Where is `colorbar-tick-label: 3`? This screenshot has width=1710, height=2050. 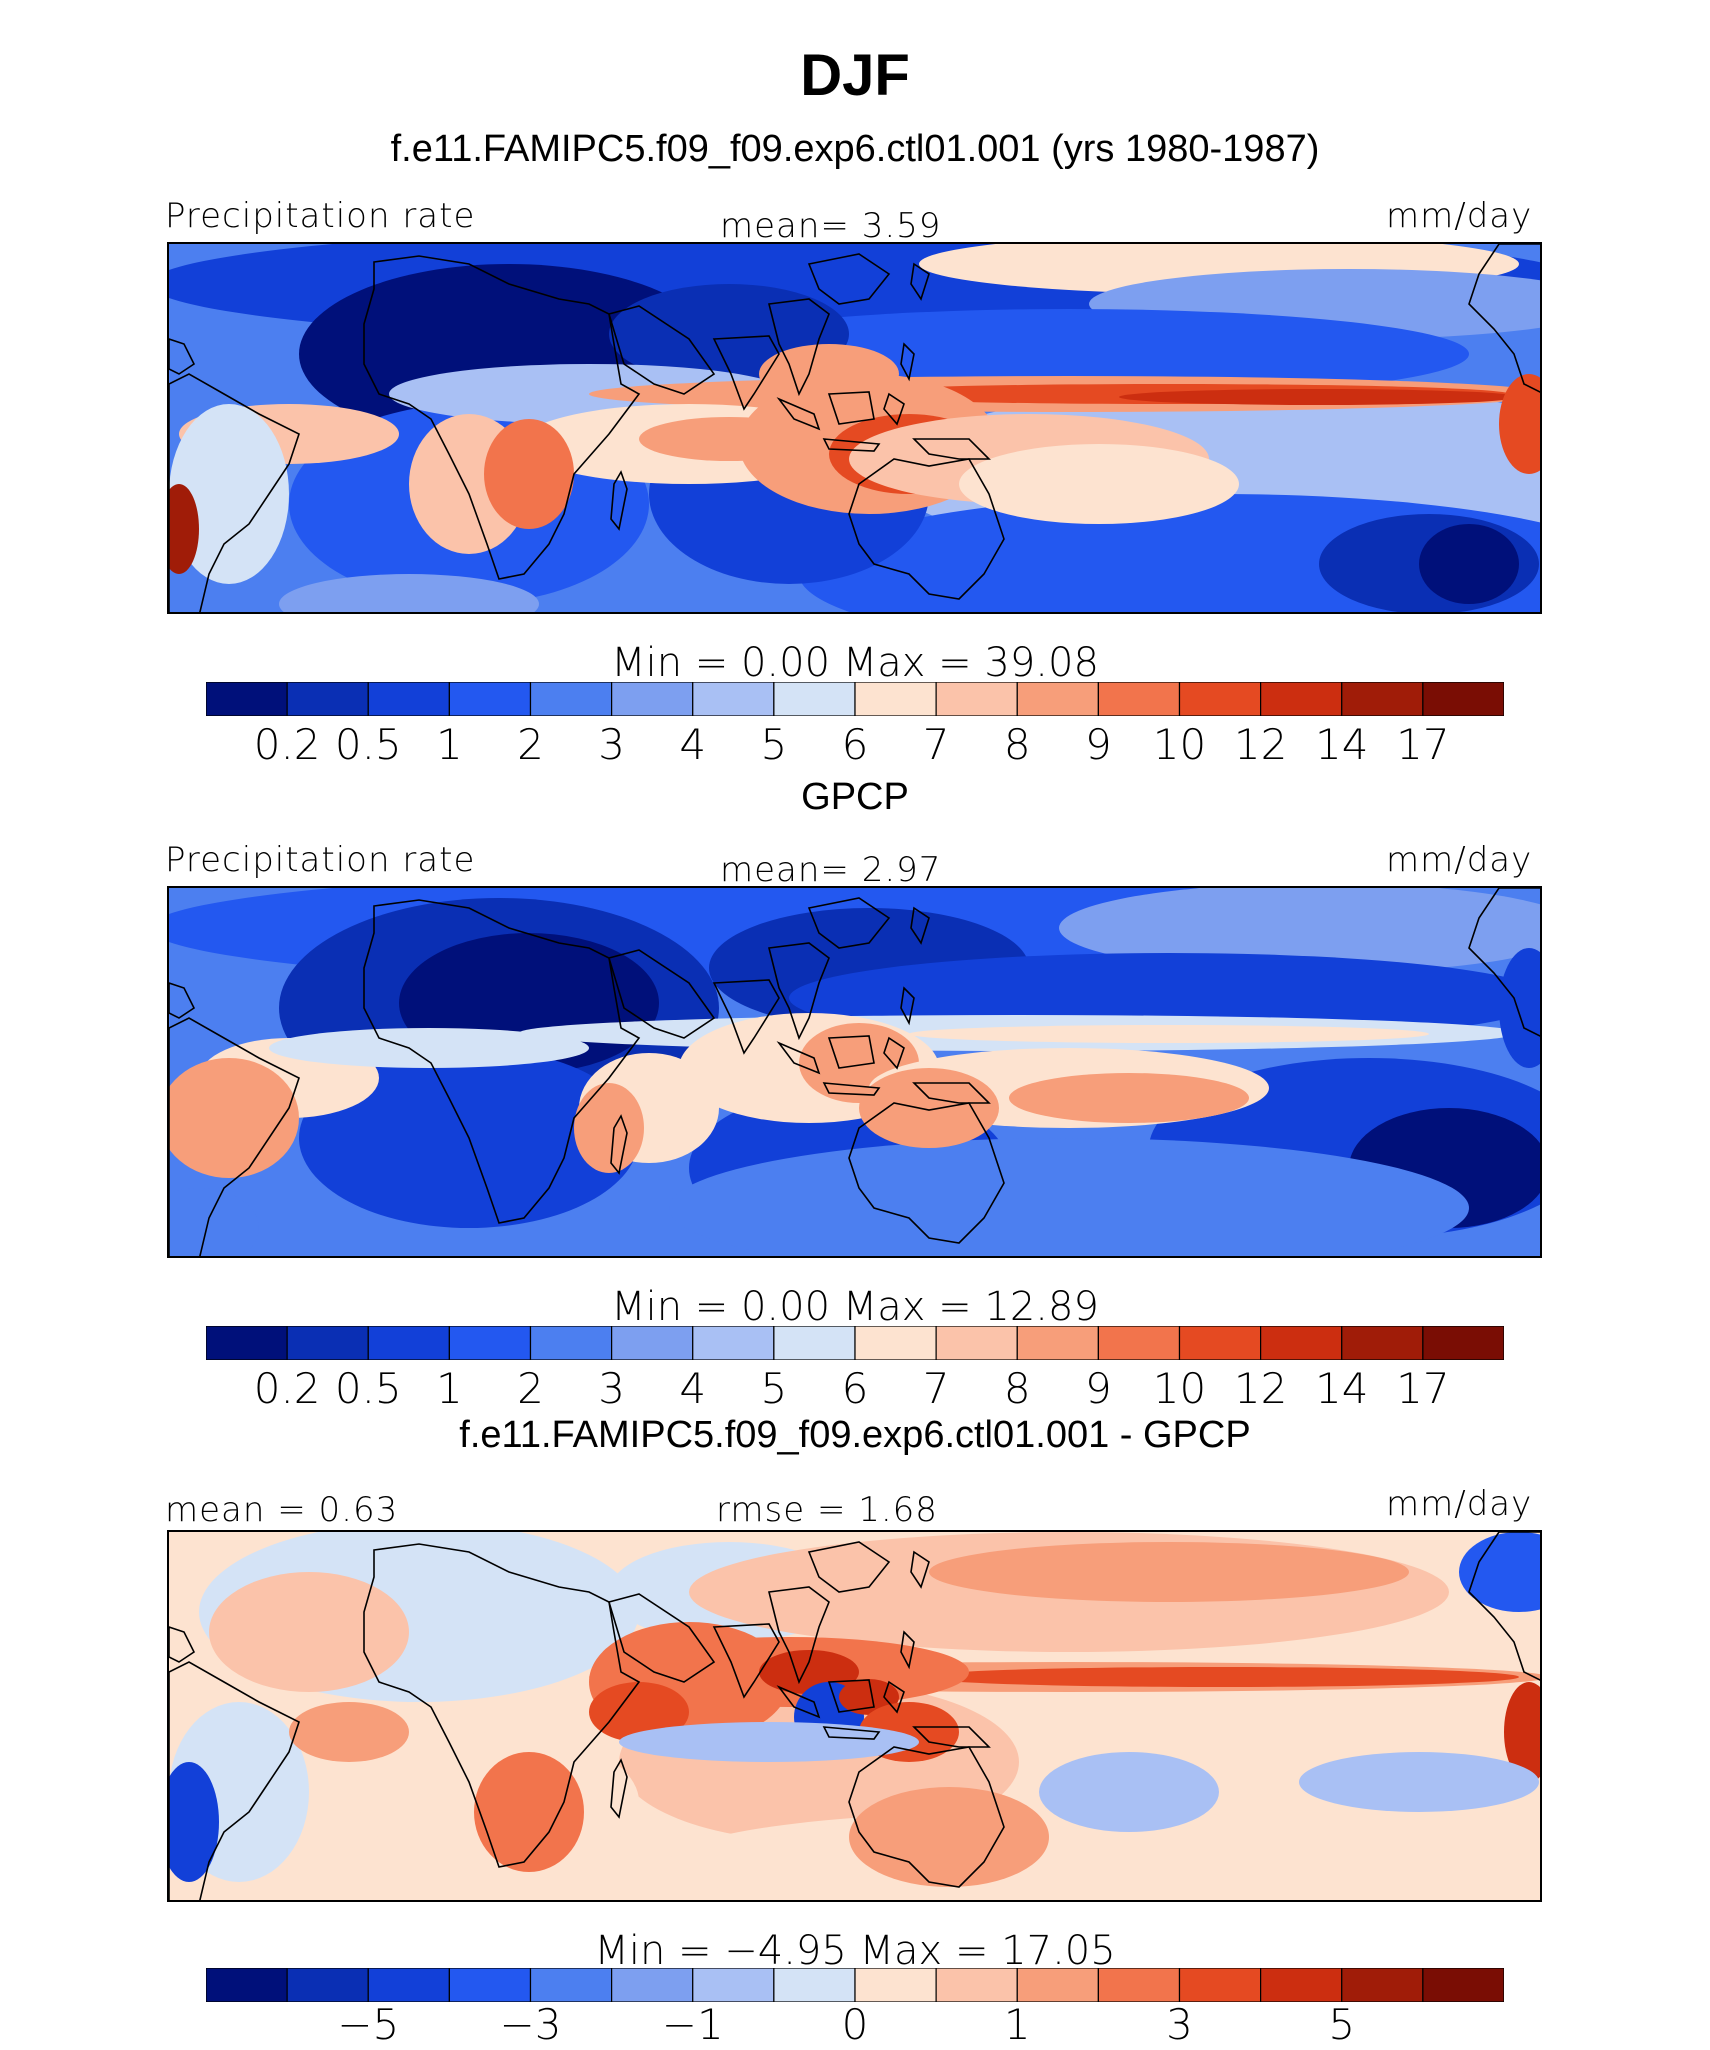
colorbar-tick-label: 3 is located at coordinates (611, 744).